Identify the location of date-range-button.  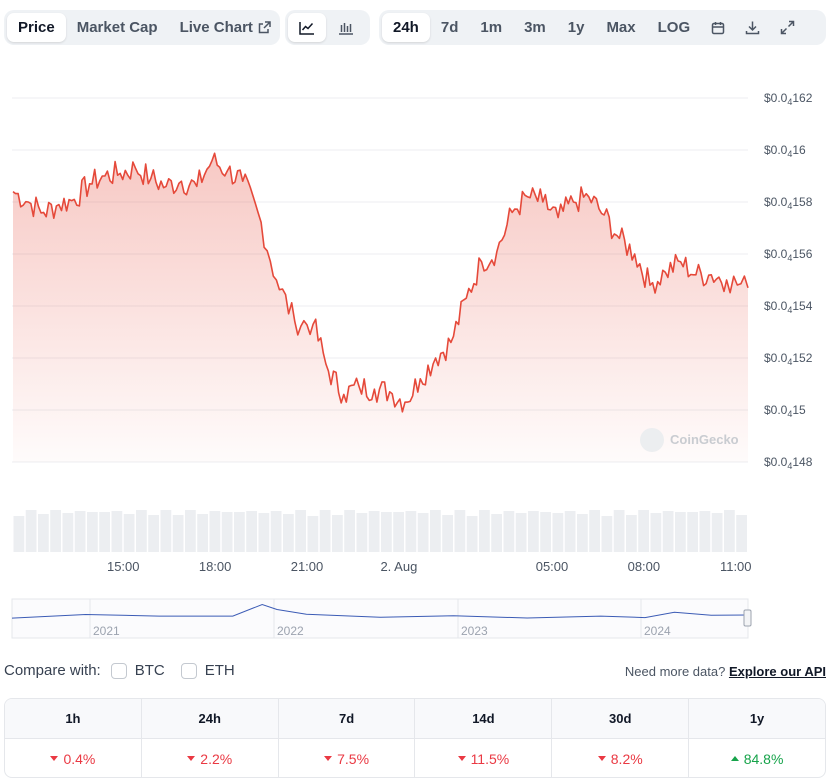
(718, 27).